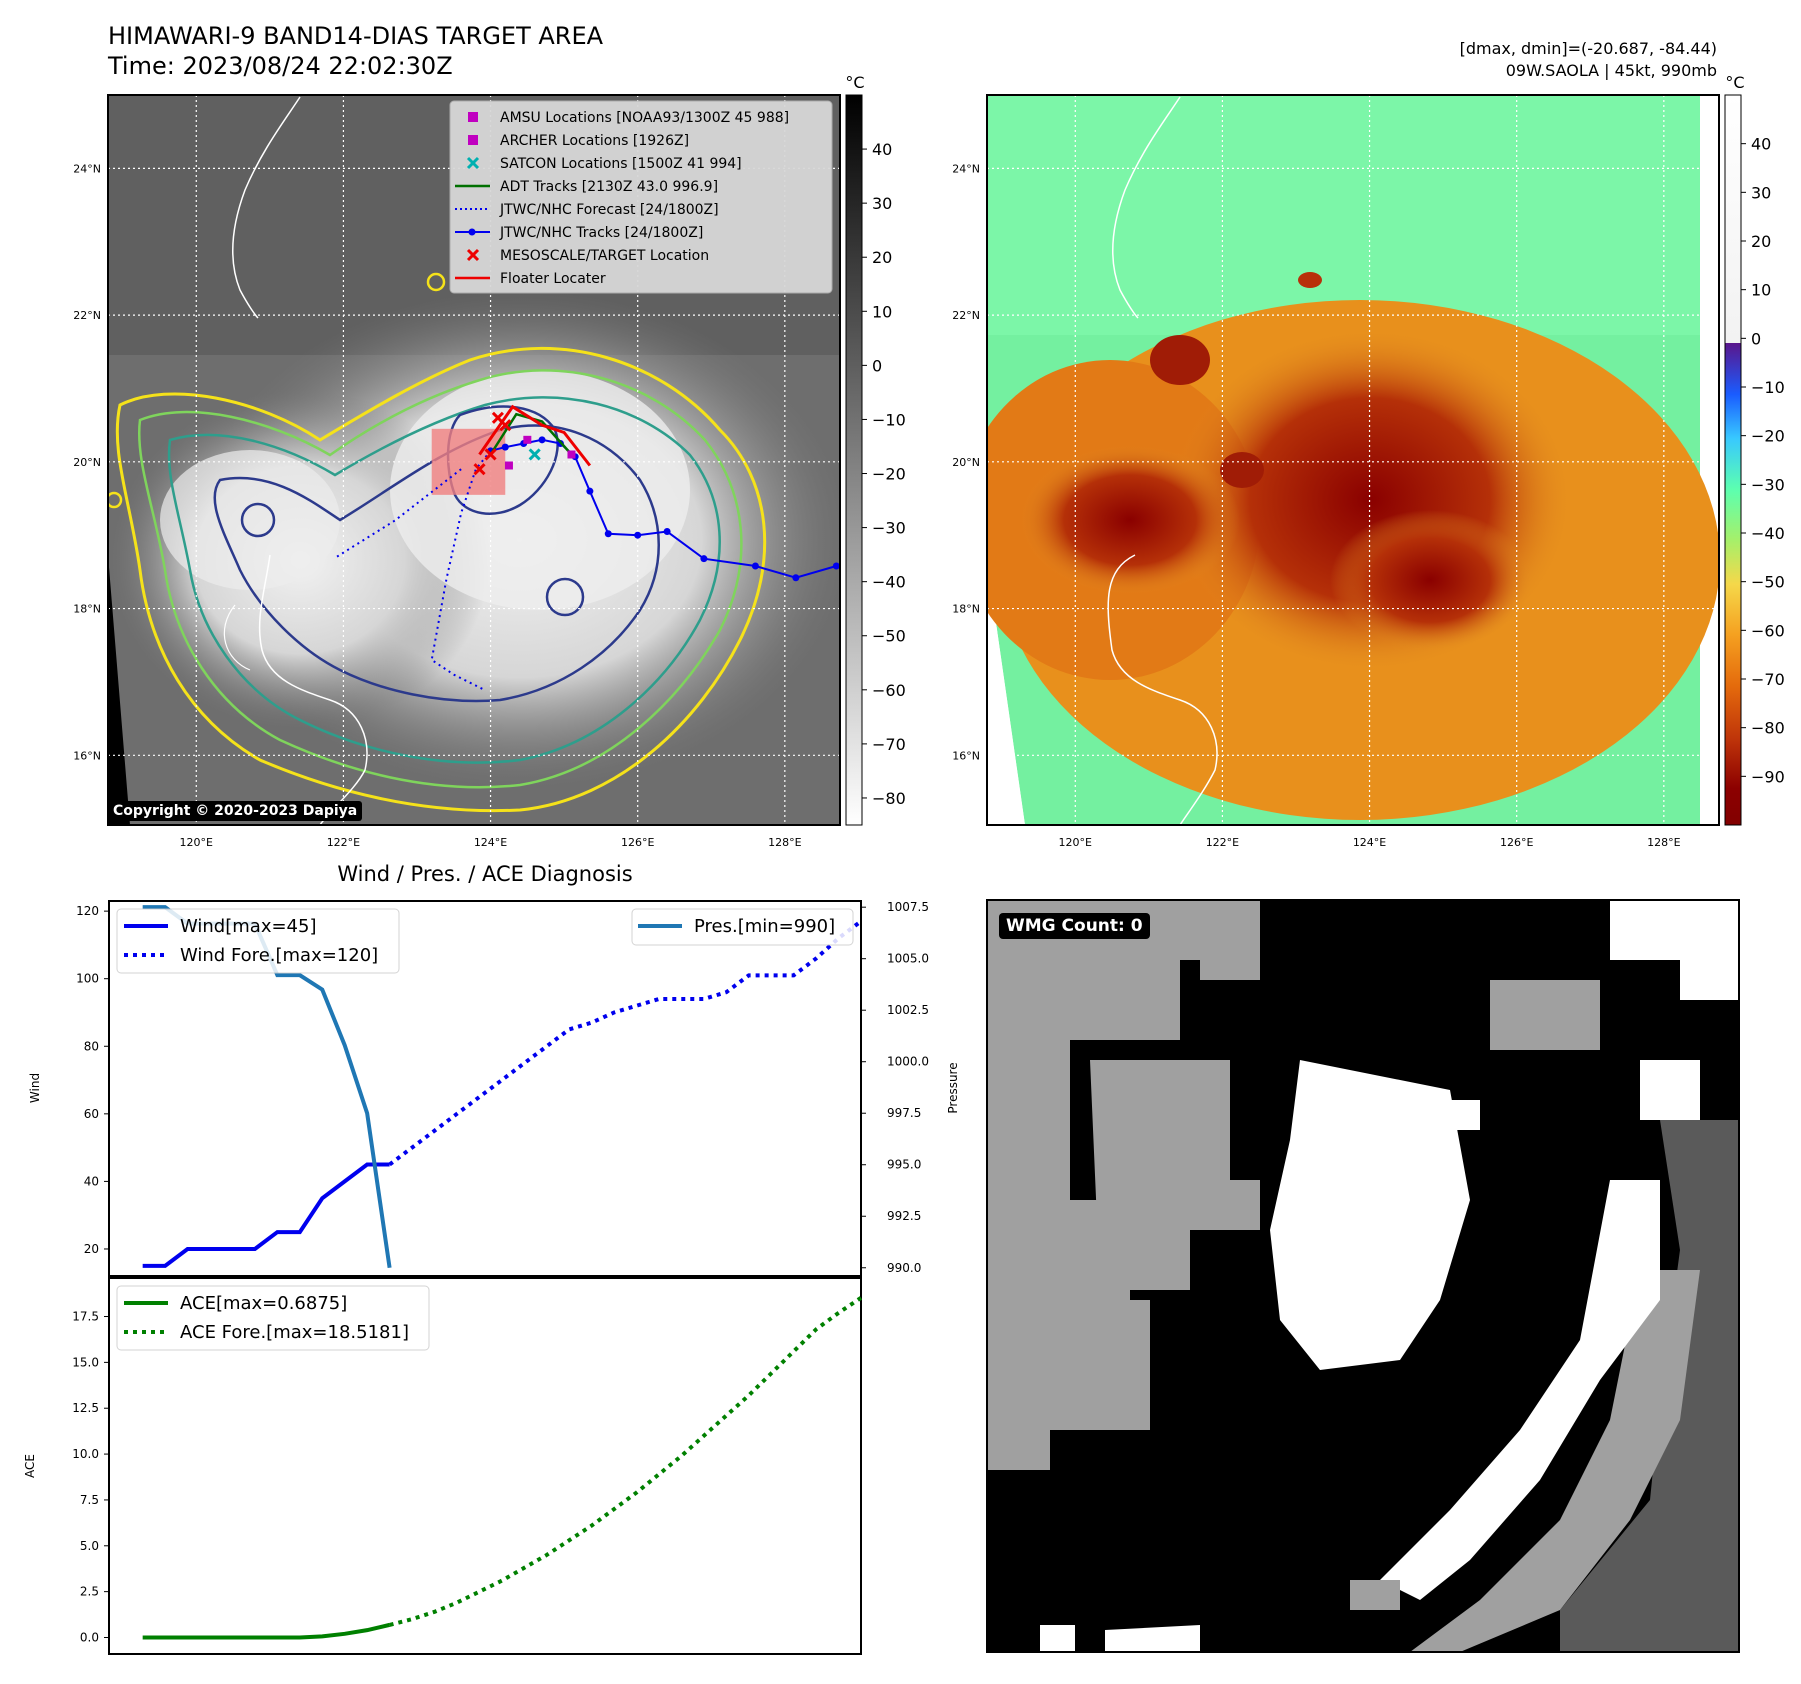  I want to click on pressure-axis-label: Pressure, so click(953, 1087).